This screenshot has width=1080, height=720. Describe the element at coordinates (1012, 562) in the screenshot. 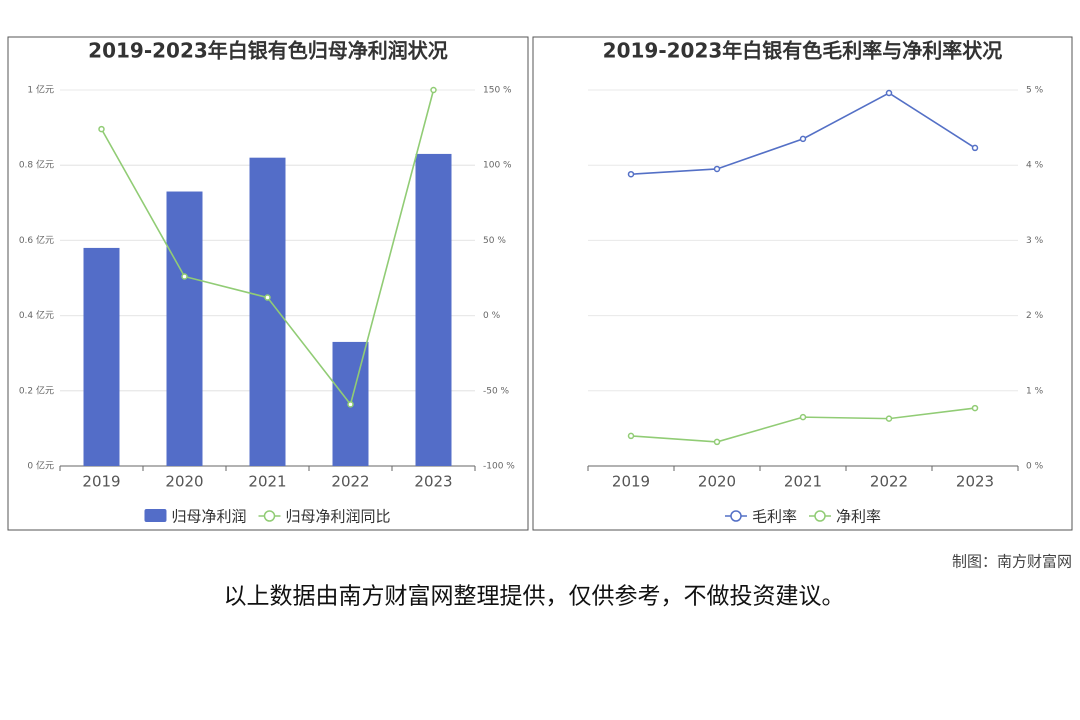

I see `credit: 制图：南方财富网` at that location.